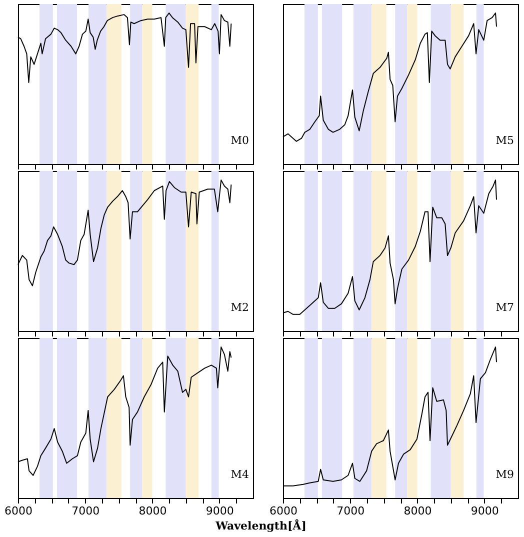 Image resolution: width=524 pixels, height=537 pixels. Describe the element at coordinates (239, 307) in the screenshot. I see `annotation: M2` at that location.